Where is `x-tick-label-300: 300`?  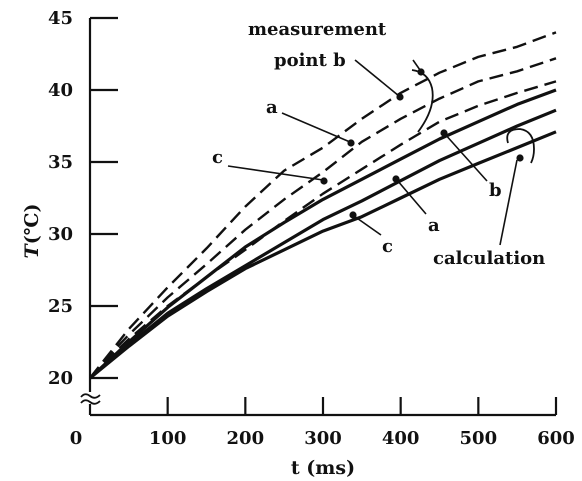 x-tick-label-300: 300 is located at coordinates (323, 438).